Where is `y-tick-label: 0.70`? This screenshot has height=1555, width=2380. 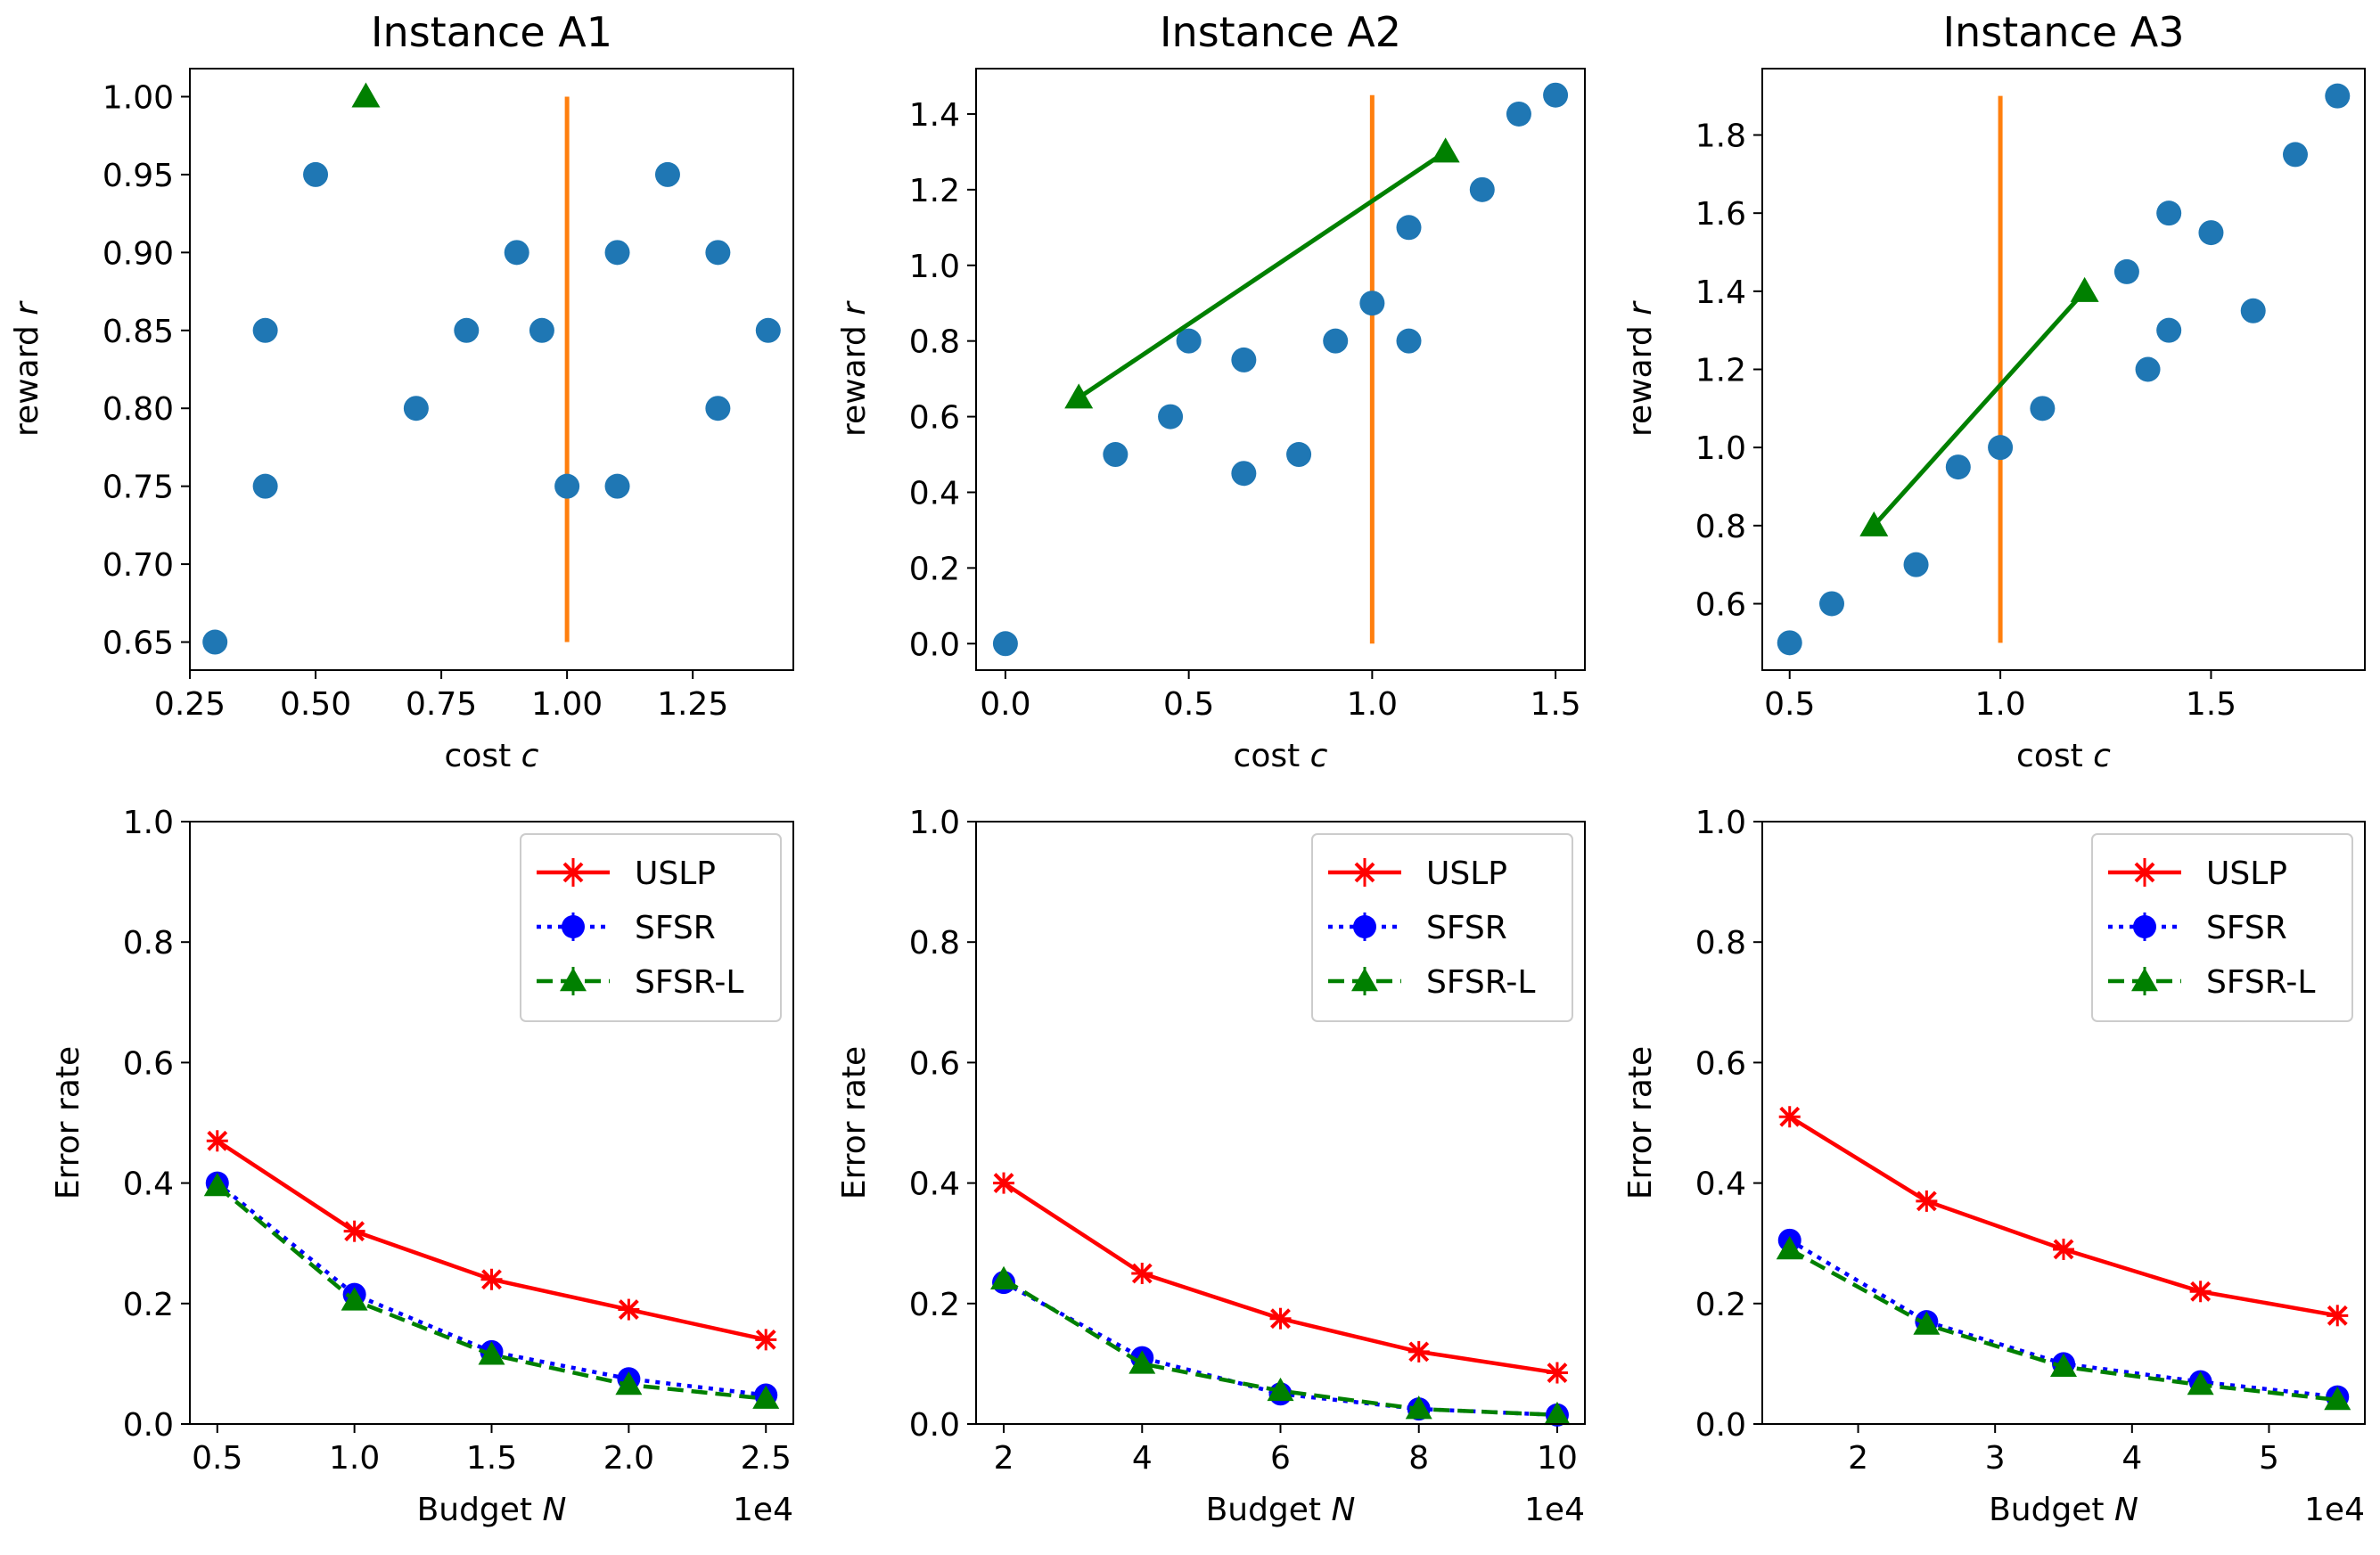
y-tick-label: 0.70 is located at coordinates (138, 565).